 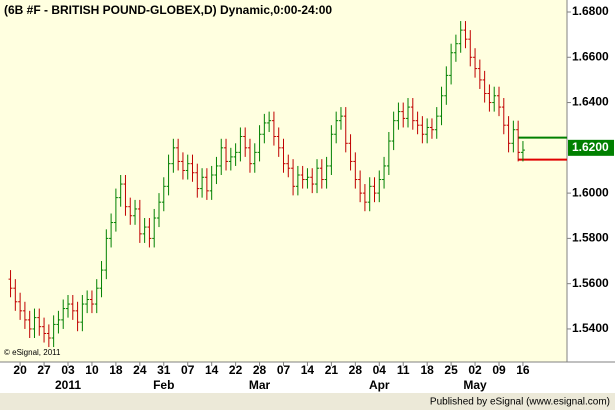 I want to click on x-tick-label: 21, so click(x=332, y=370).